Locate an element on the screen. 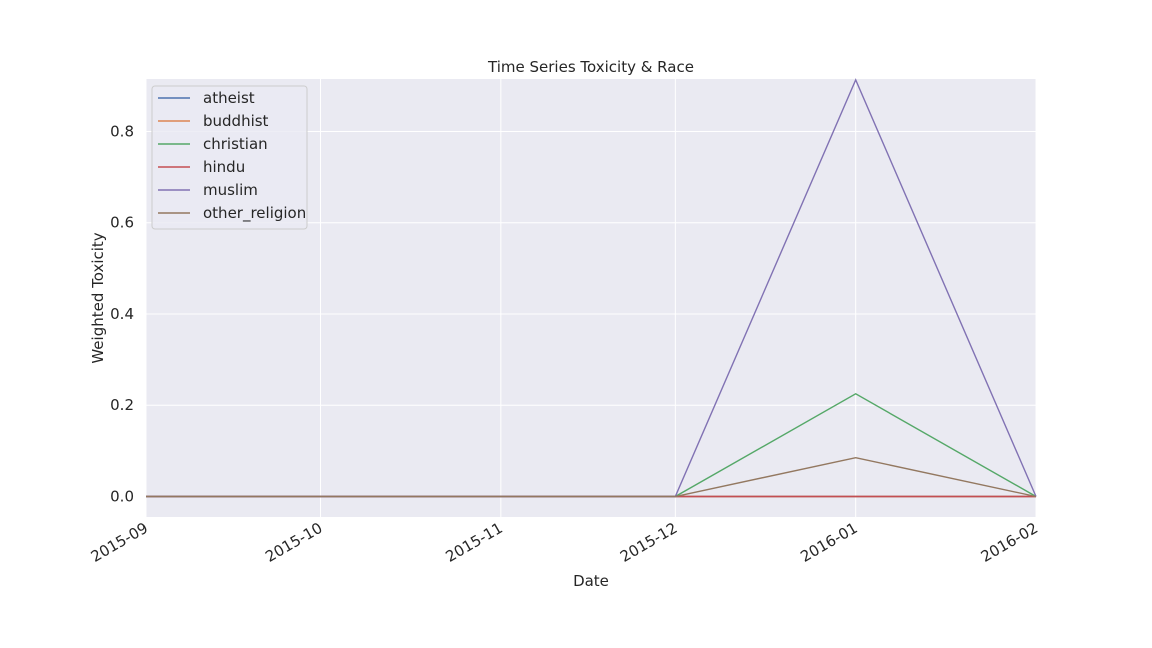 The width and height of the screenshot is (1152, 648). x-tick-label: 2015-11 is located at coordinates (474, 542).